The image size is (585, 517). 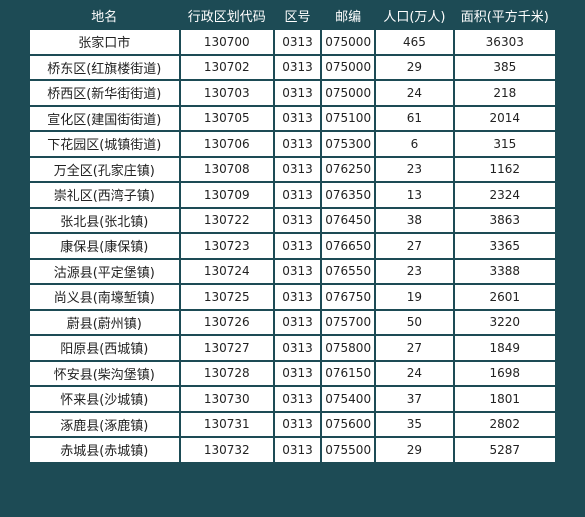 What do you see at coordinates (292, 297) in the screenshot?
I see `table-row: 尚义县(南壕堑镇) 130725 0313 076750 19 2601` at bounding box center [292, 297].